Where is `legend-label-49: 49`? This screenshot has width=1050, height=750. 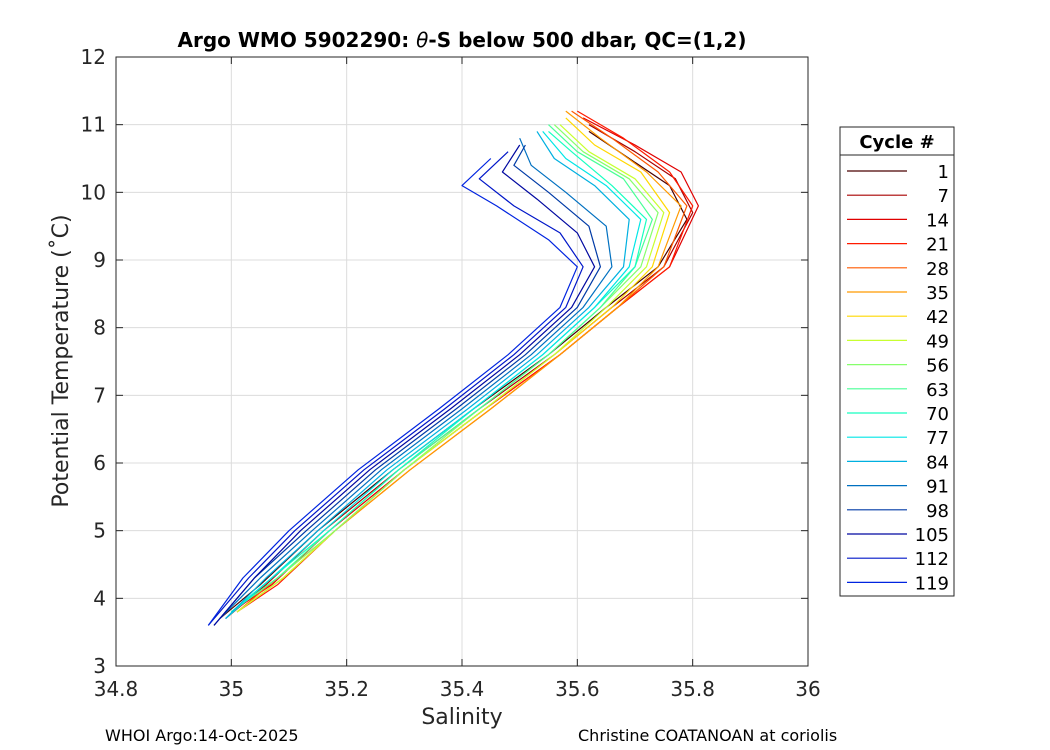 legend-label-49: 49 is located at coordinates (937, 341).